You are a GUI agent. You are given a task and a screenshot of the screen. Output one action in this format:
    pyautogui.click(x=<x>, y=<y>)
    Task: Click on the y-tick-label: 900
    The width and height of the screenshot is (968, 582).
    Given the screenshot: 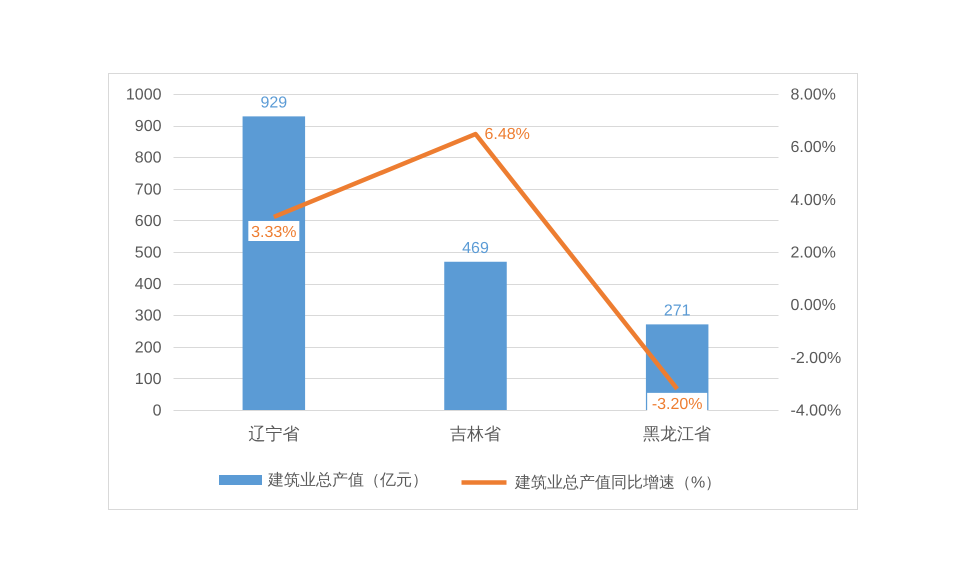 What is the action you would take?
    pyautogui.click(x=148, y=127)
    